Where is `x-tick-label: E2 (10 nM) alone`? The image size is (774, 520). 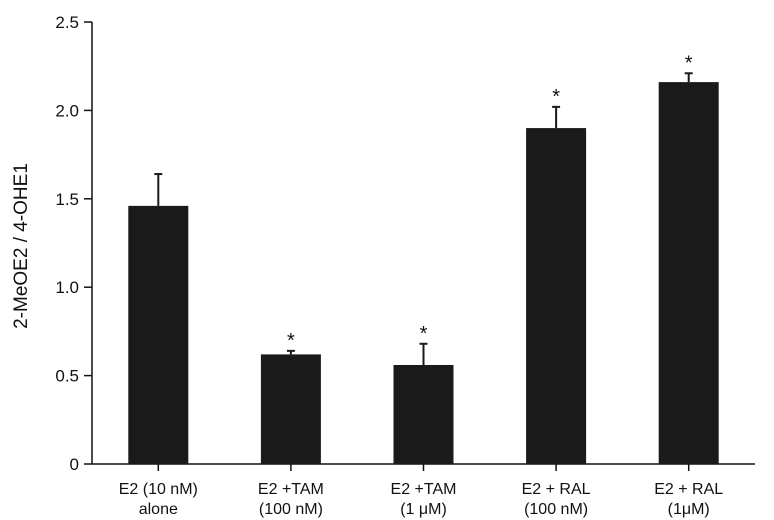
x-tick-label: E2 (10 nM) alone is located at coordinates (158, 499).